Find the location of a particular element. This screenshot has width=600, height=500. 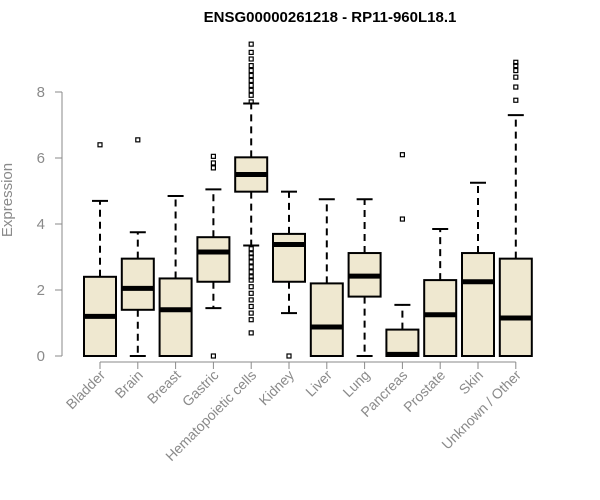

y-tick-label-2: 4 is located at coordinates (41, 224).